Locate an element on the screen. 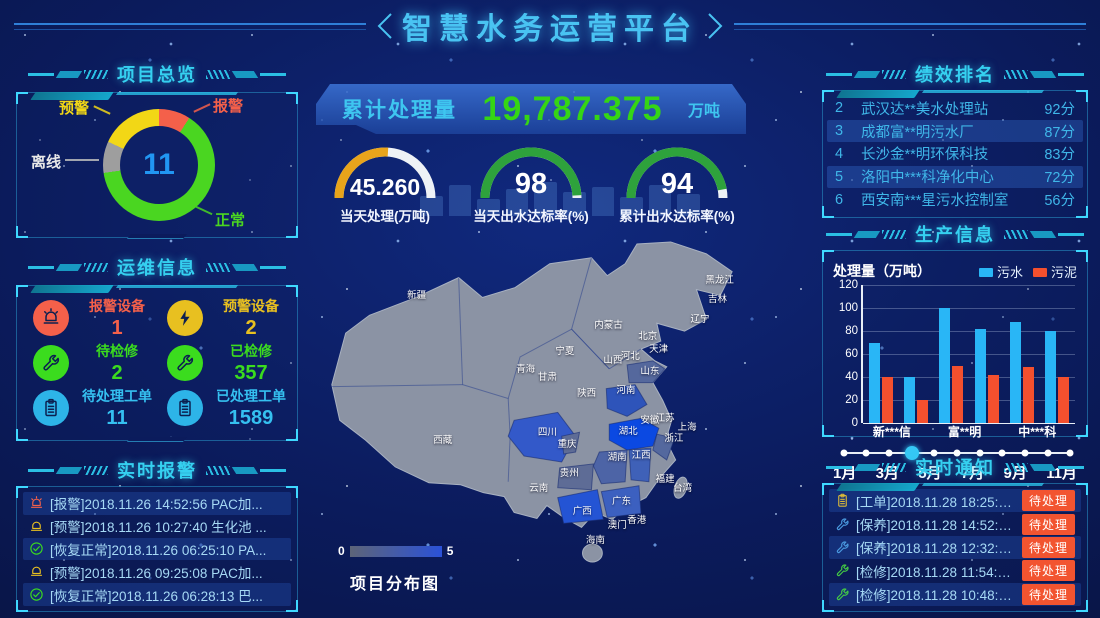 The width and height of the screenshot is (1100, 618). ranking-row: 4 长沙金**明环保科技 83分 is located at coordinates (955, 154).